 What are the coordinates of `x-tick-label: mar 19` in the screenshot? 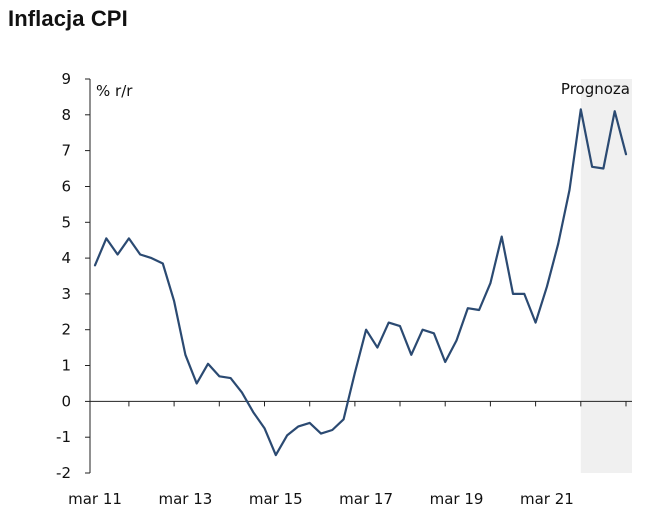 It's located at (457, 499).